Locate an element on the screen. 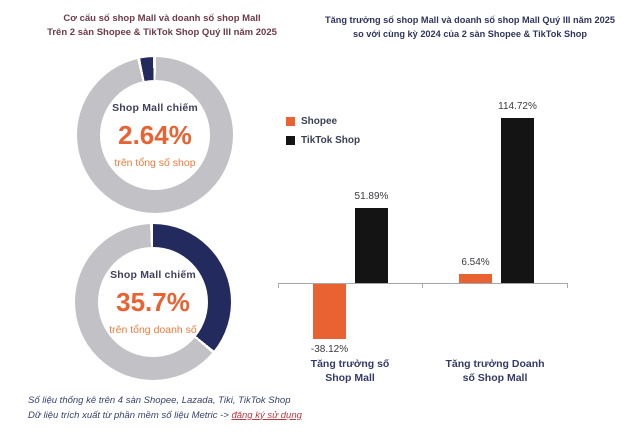 The width and height of the screenshot is (640, 441). tiktok-shop-swatch-icon is located at coordinates (290, 140).